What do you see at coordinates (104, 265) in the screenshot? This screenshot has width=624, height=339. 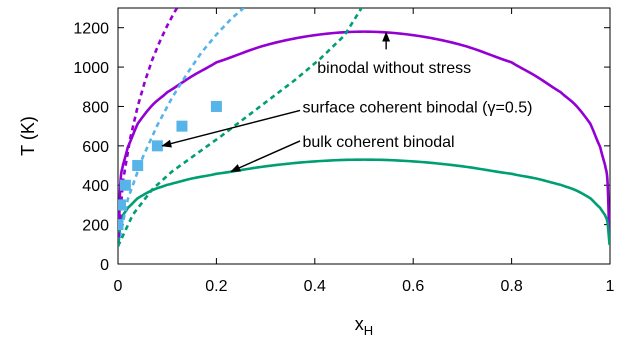 I see `y-tick-label: 0` at bounding box center [104, 265].